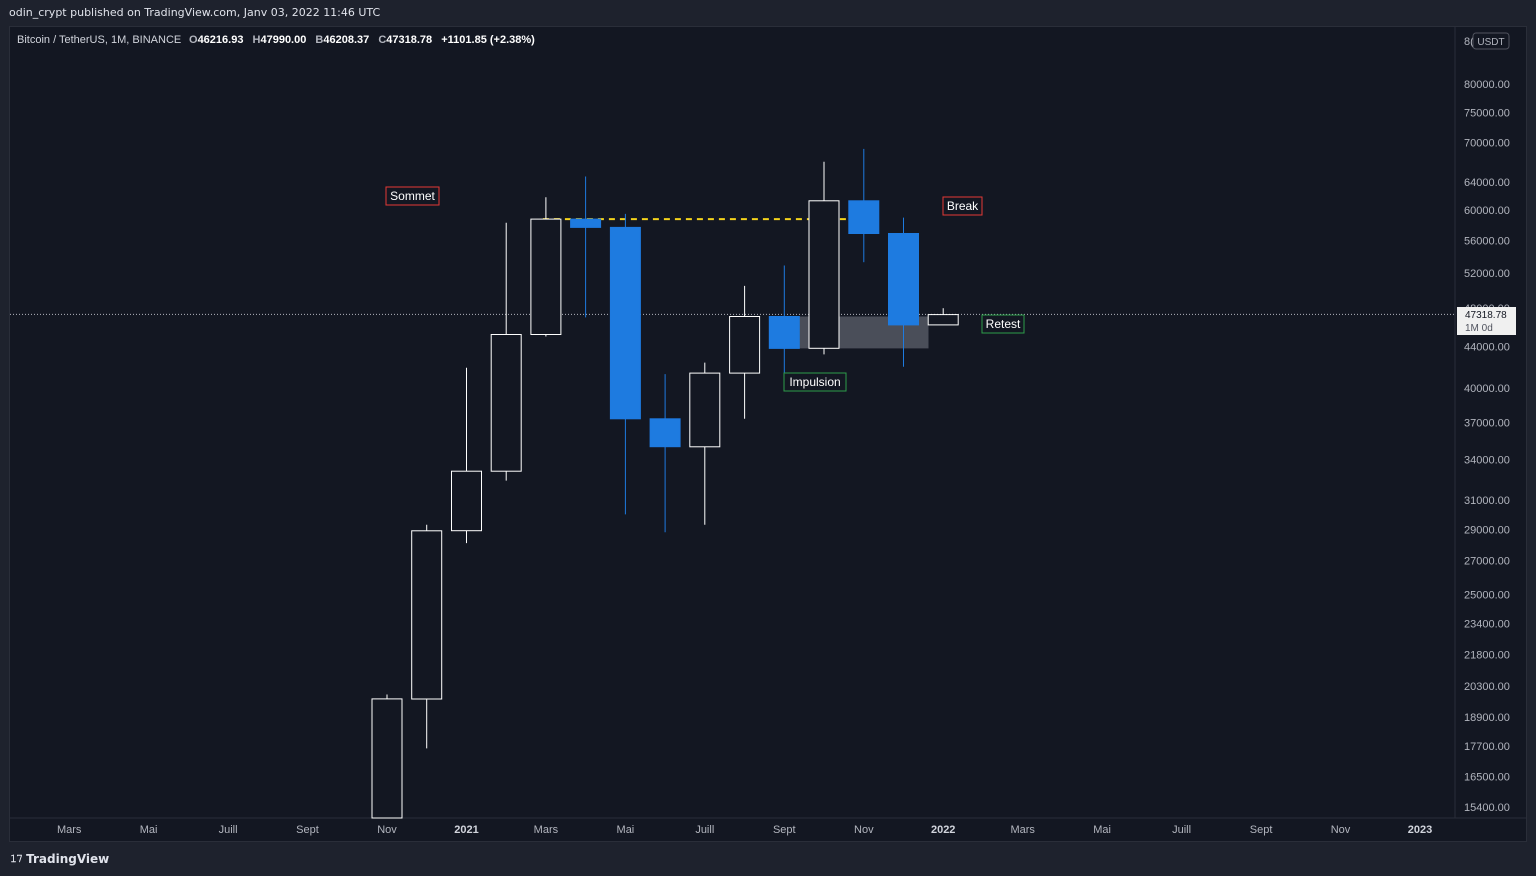 This screenshot has width=1536, height=876. Describe the element at coordinates (221, 40) in the screenshot. I see `legend-open: 46216.93` at that location.